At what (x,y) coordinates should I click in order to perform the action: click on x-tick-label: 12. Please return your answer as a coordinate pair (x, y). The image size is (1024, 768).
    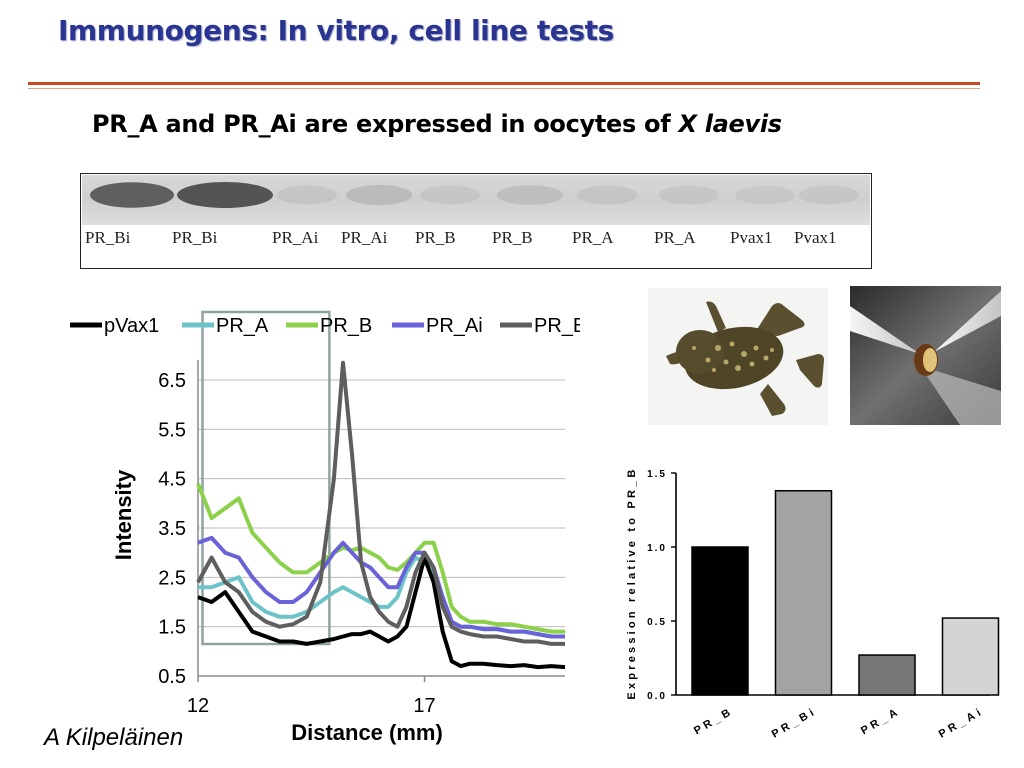
    Looking at the image, I should click on (198, 706).